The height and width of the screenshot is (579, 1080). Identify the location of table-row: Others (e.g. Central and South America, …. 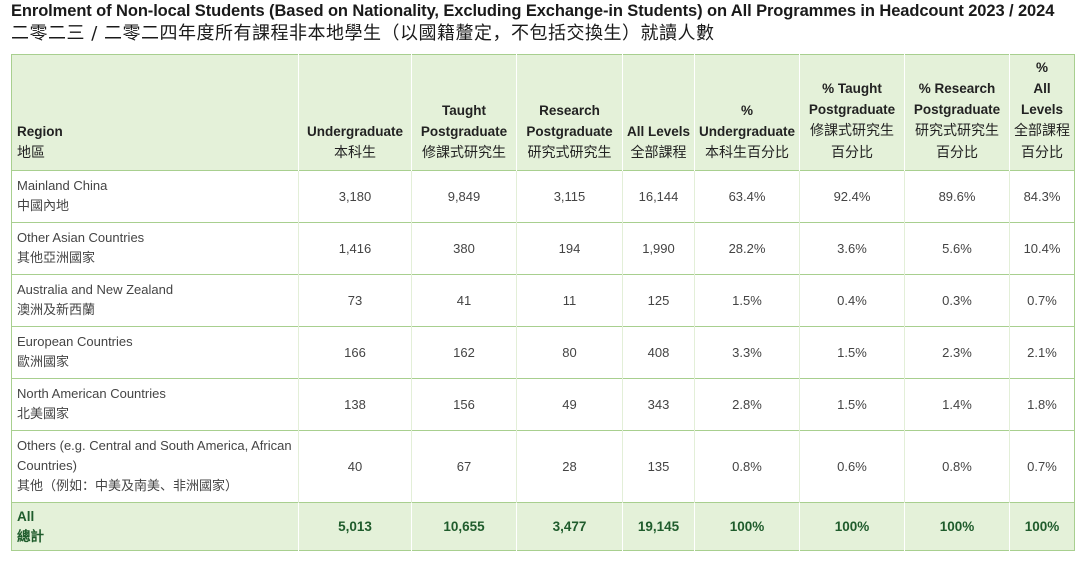
(543, 466).